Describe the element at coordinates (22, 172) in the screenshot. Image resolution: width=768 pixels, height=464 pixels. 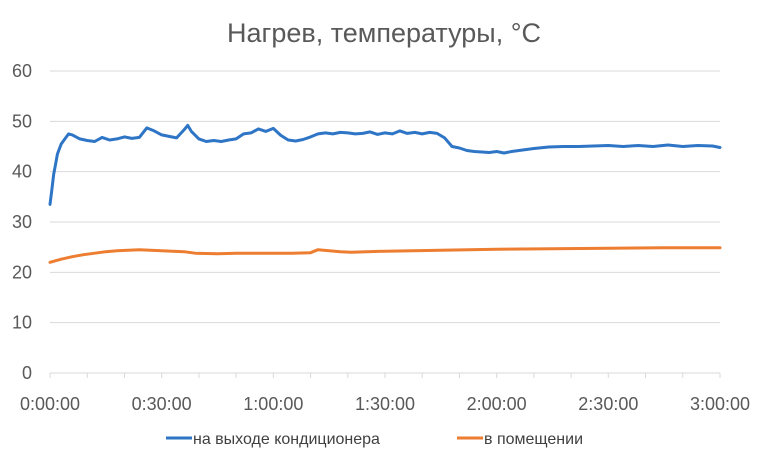
I see `y-tick-label: 40` at that location.